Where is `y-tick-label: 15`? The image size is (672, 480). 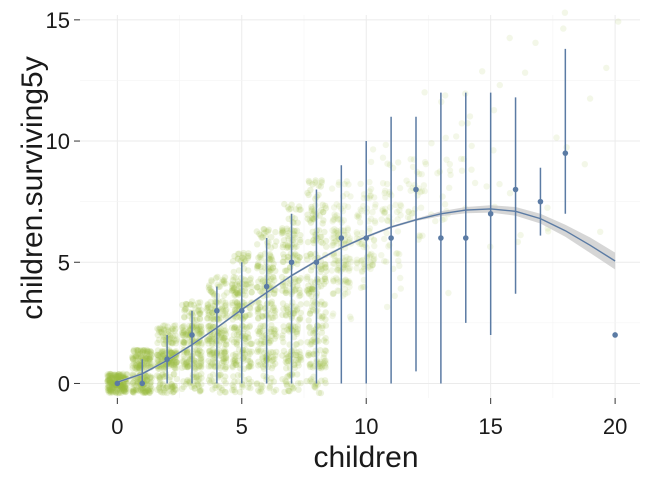 y-tick-label: 15 is located at coordinates (58, 20).